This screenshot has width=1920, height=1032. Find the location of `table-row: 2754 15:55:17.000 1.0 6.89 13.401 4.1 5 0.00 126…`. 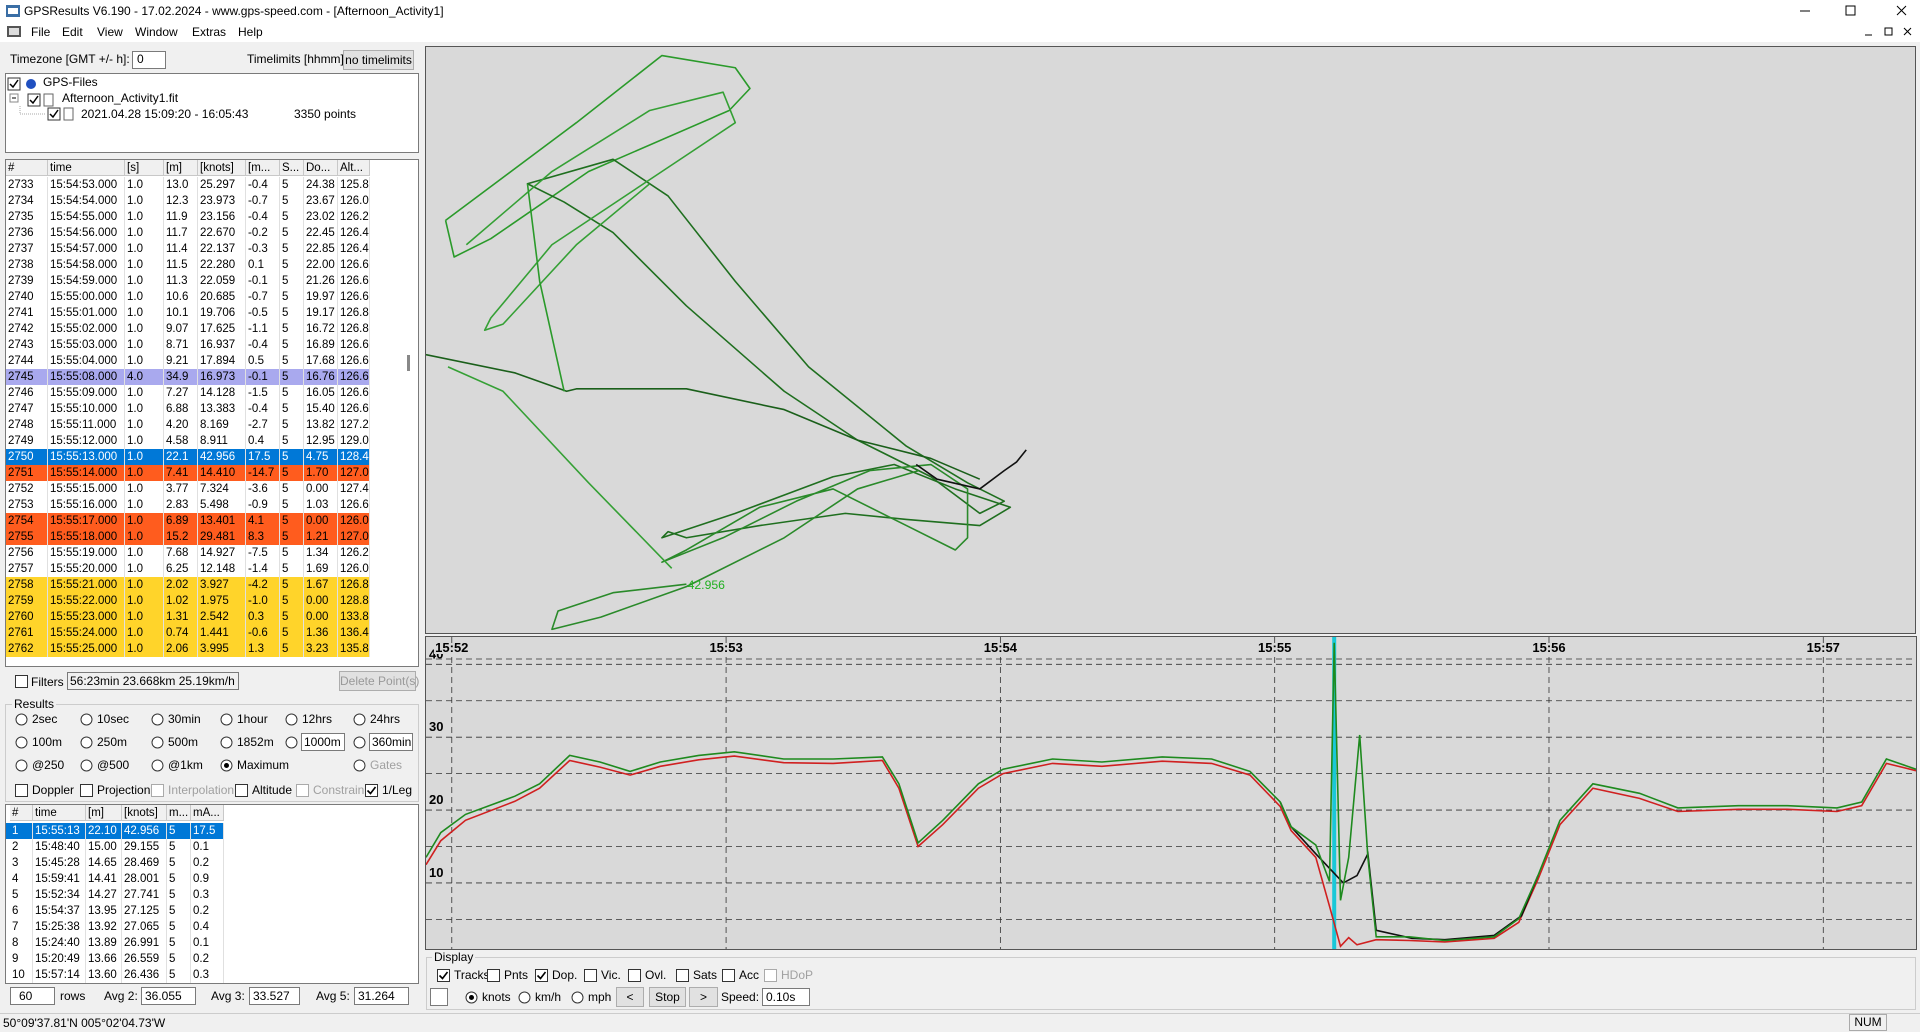

table-row: 2754 15:55:17.000 1.0 6.89 13.401 4.1 5 0.00 126… is located at coordinates (188, 521).